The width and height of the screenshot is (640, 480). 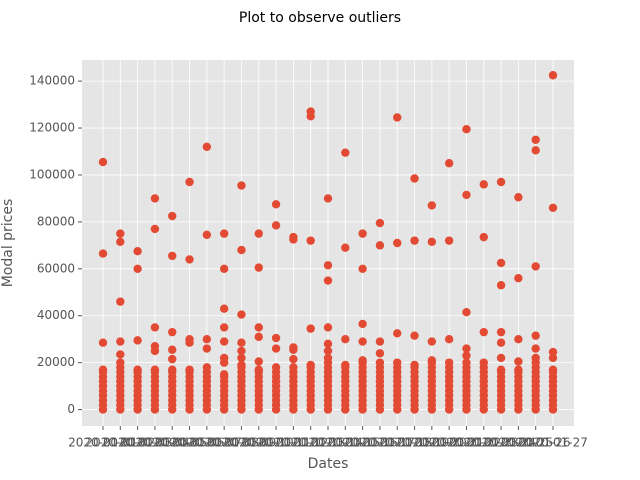 I want to click on x-tick-label: 2020-01-03, so click(x=138, y=443).